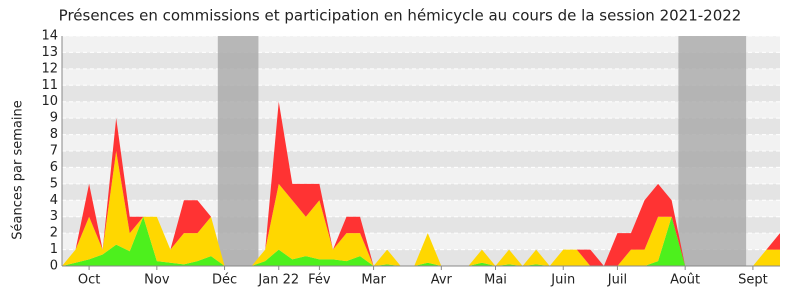 This screenshot has width=800, height=300. What do you see at coordinates (562, 280) in the screenshot?
I see `x-tick-label: Juin` at bounding box center [562, 280].